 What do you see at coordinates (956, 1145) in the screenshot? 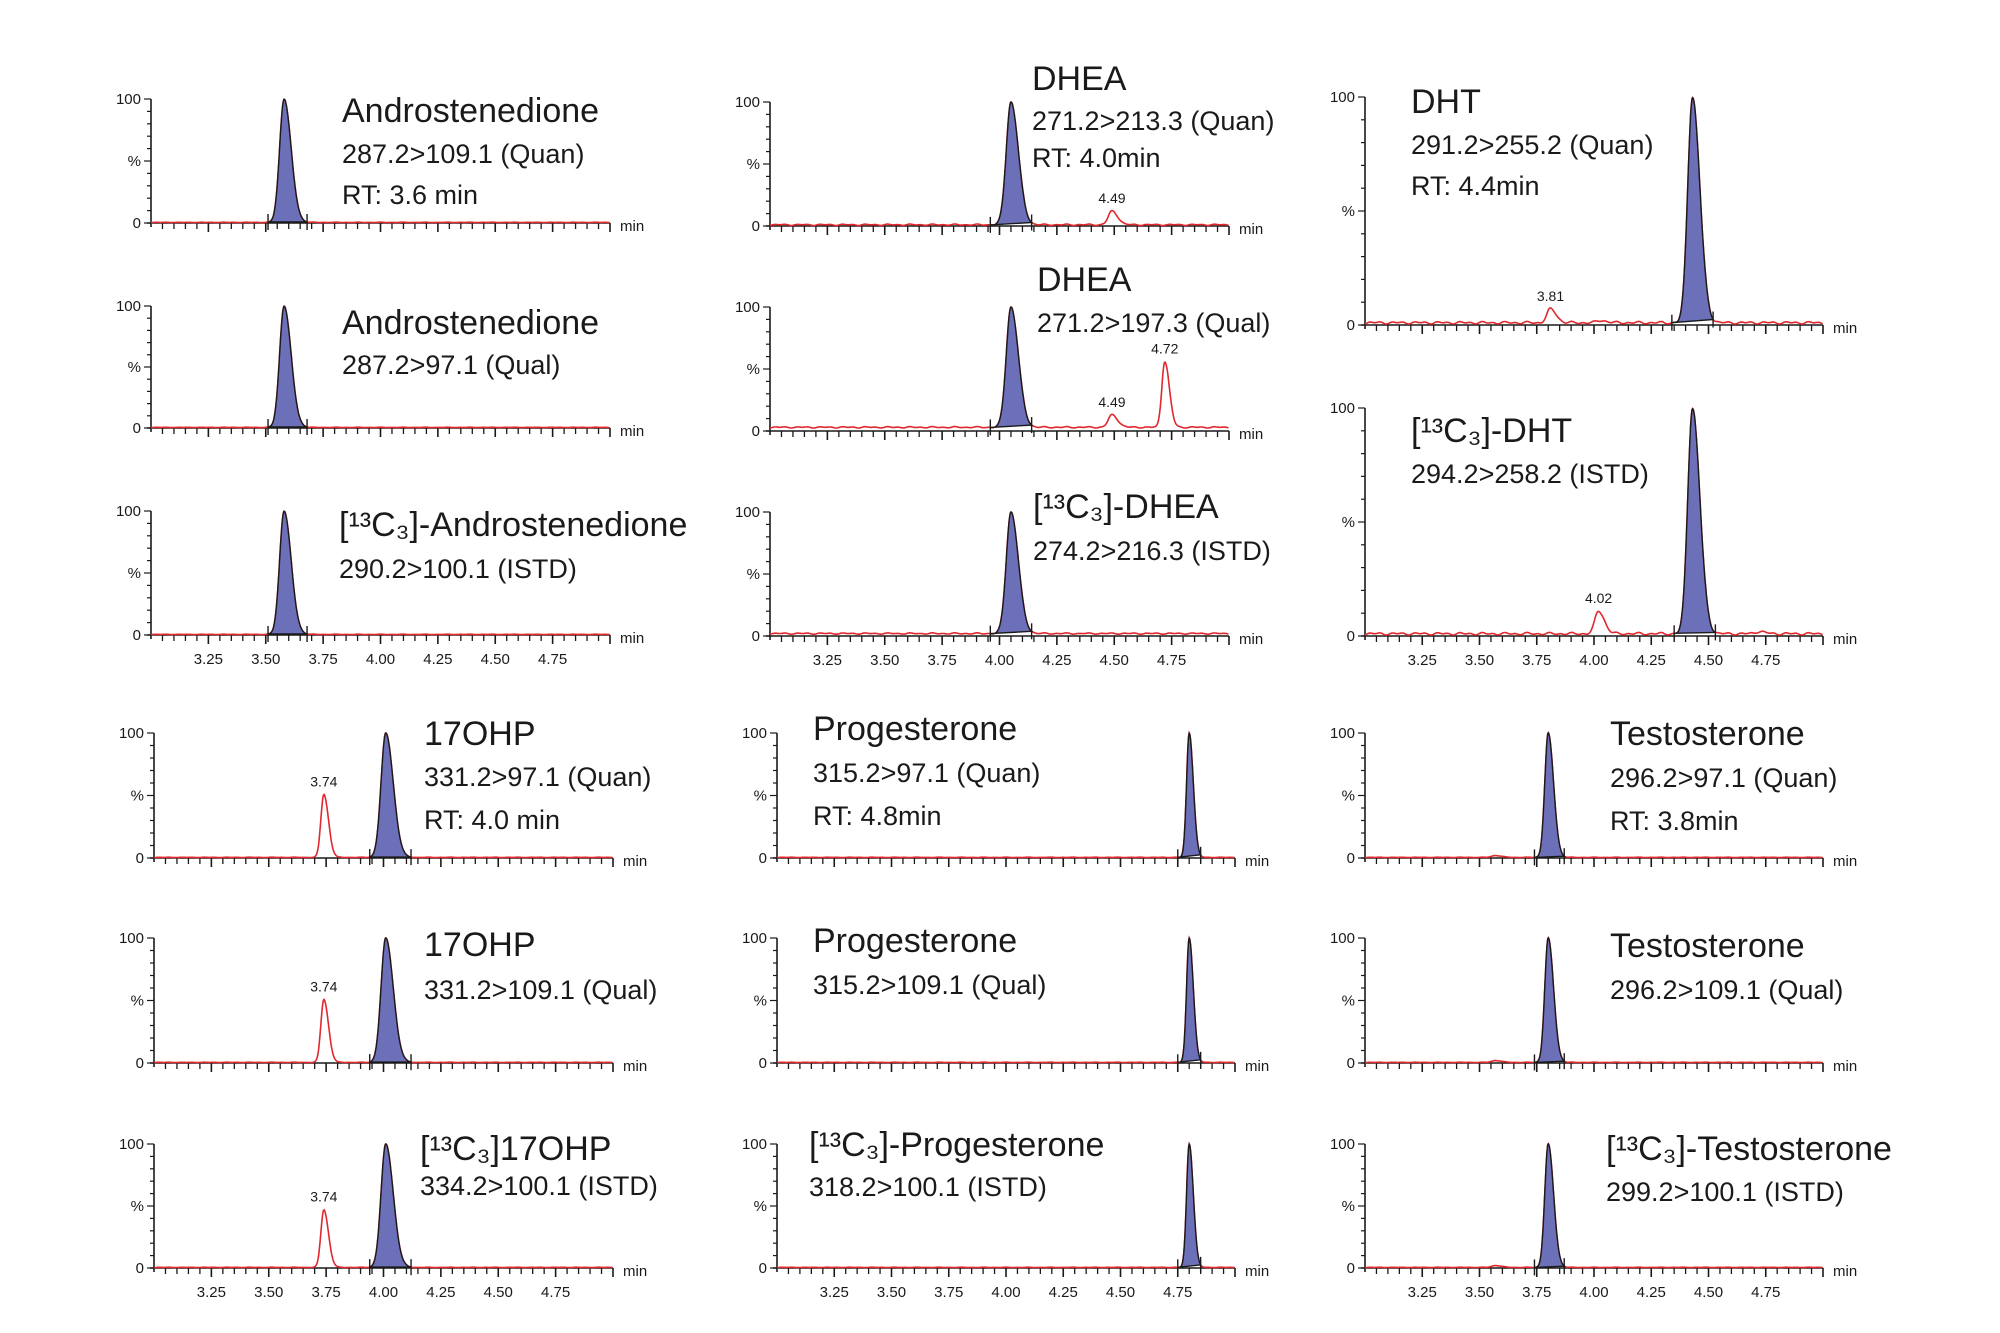
I see `compound-title: [¹³C₃]-Progesterone` at bounding box center [956, 1145].